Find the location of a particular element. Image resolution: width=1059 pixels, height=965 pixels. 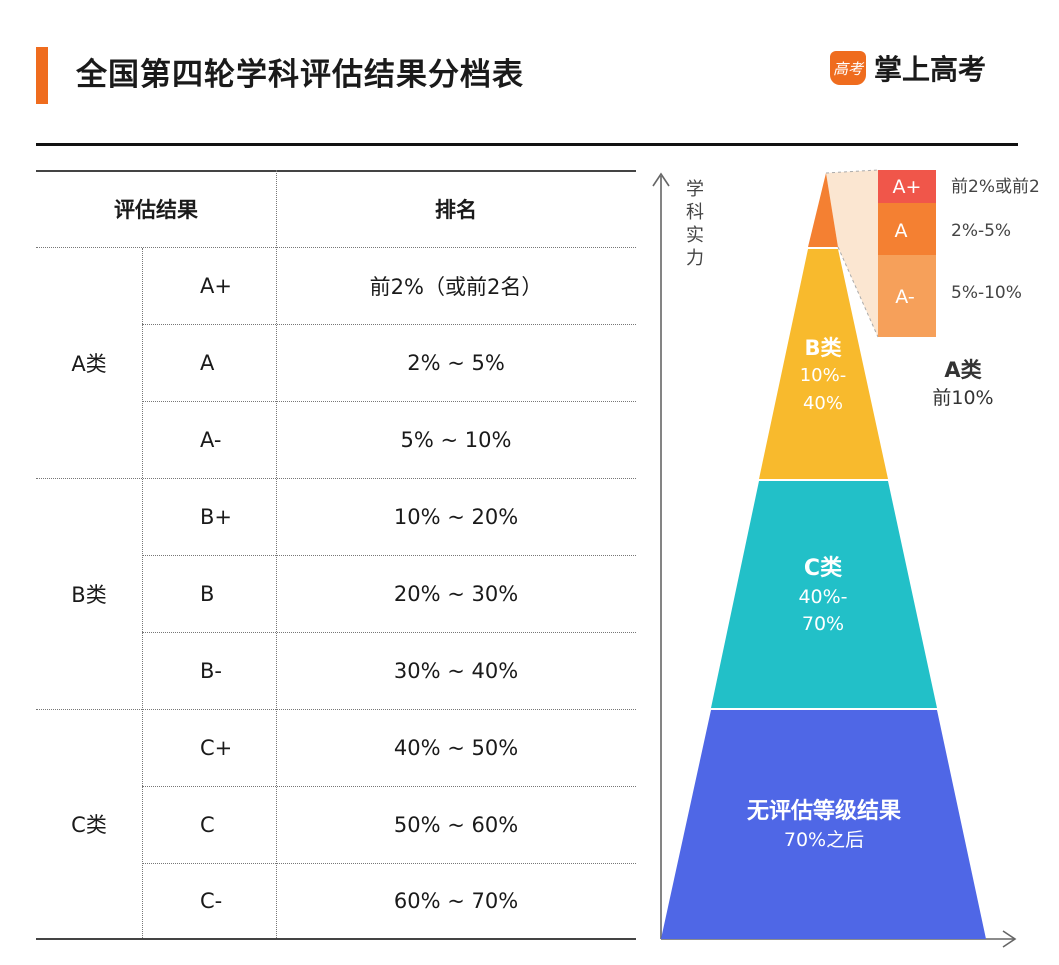

title-accent-bar is located at coordinates (42, 75).